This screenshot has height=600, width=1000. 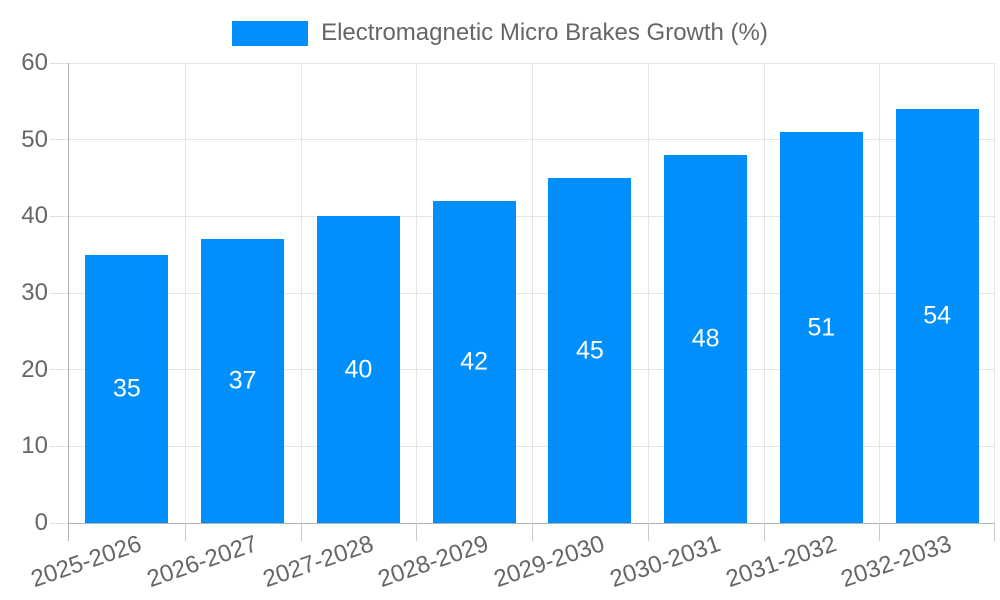 I want to click on bar: 40, so click(x=358, y=369).